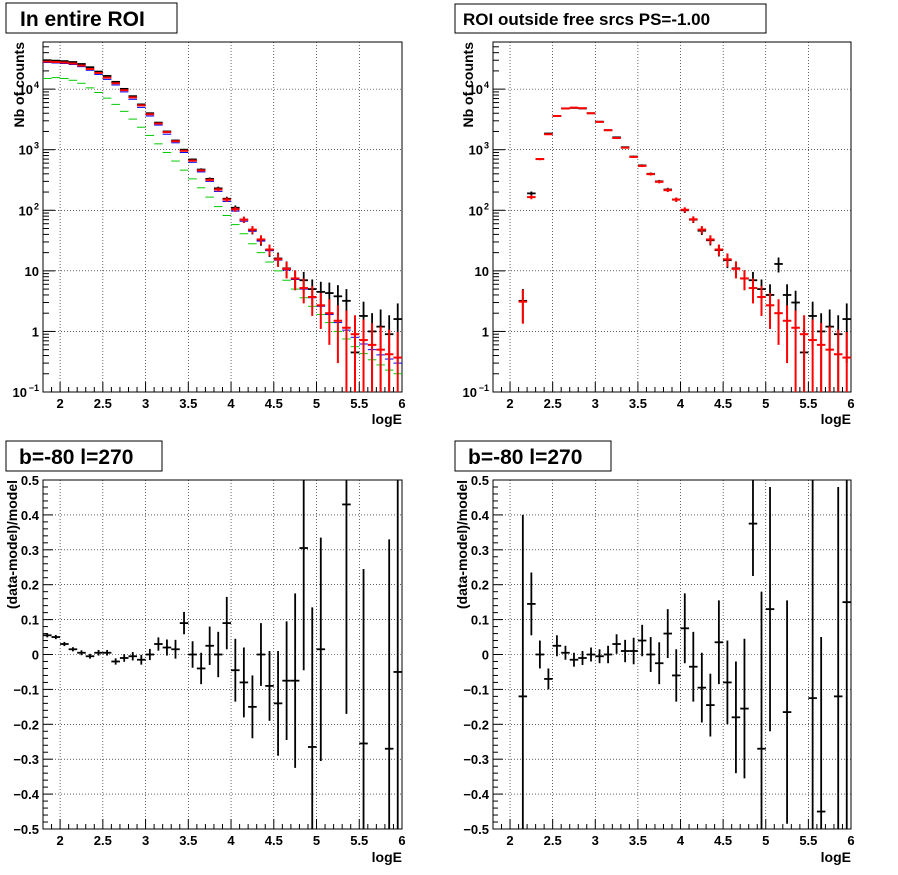 The height and width of the screenshot is (875, 898). Describe the element at coordinates (82, 19) in the screenshot. I see `chart-title: In entire ROI` at that location.